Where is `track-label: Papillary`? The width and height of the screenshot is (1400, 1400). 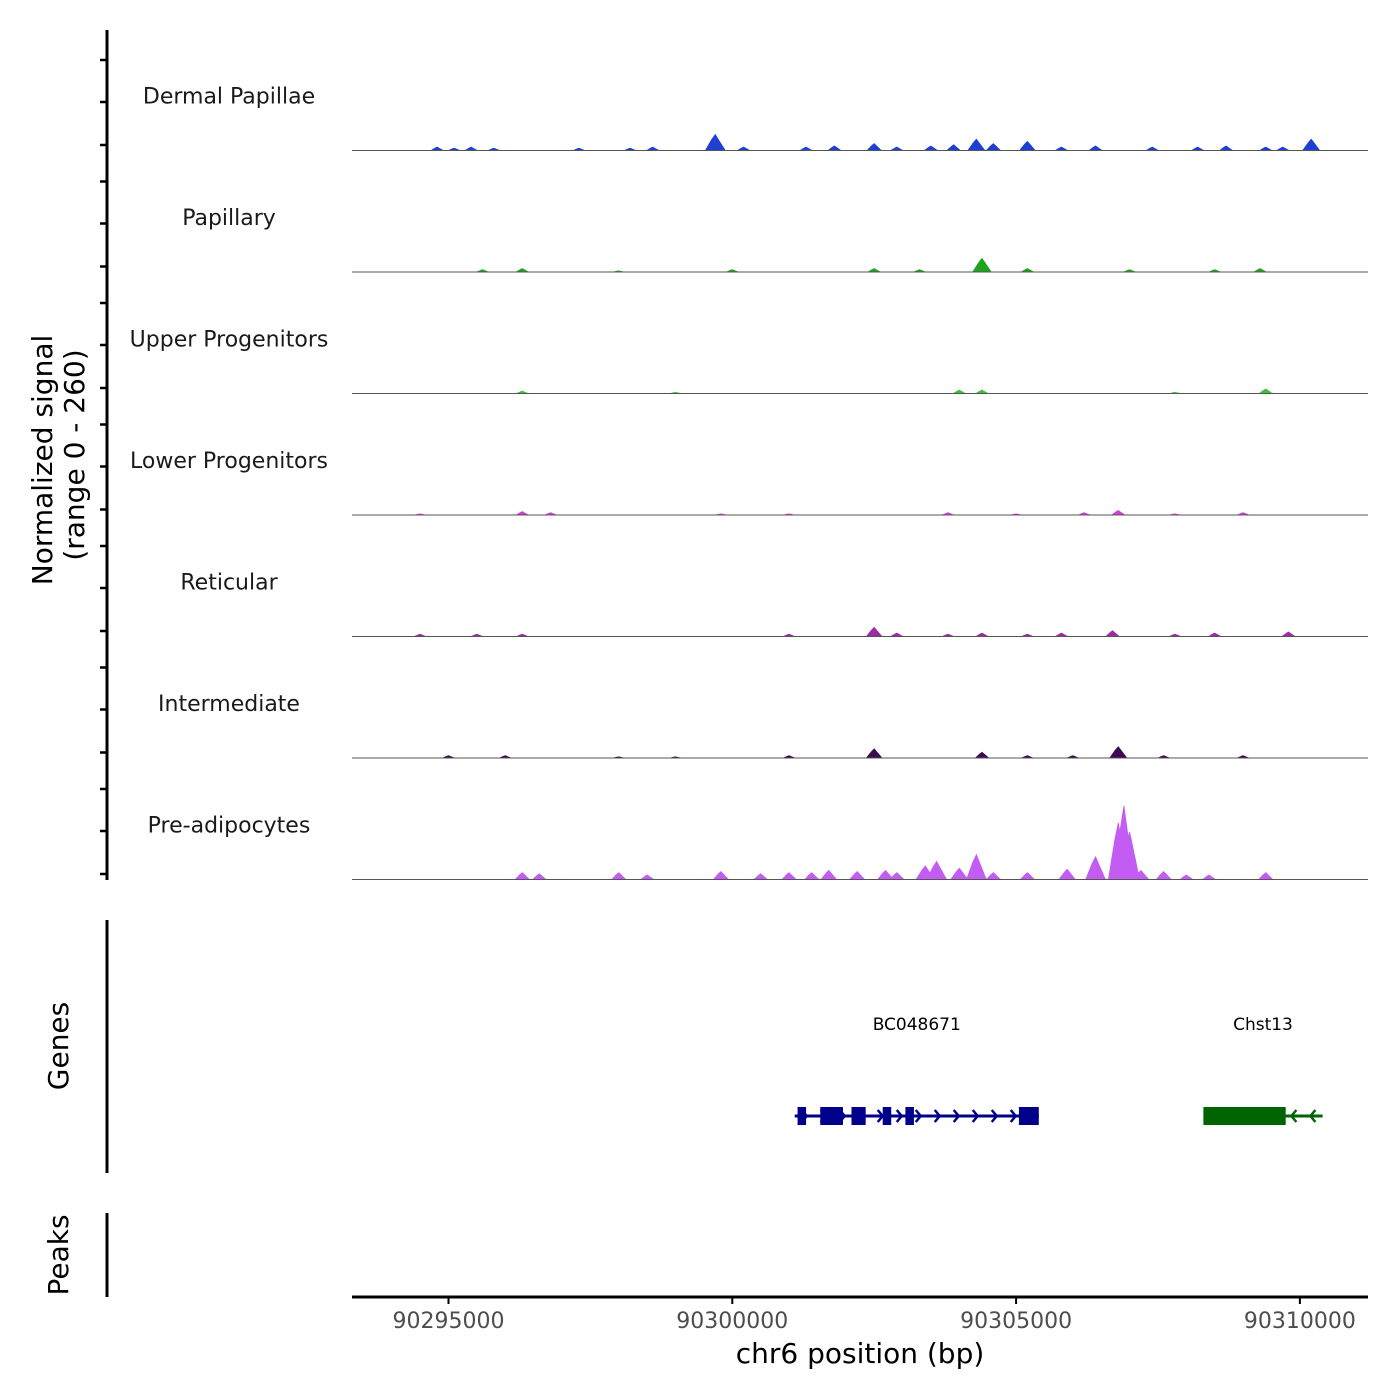 track-label: Papillary is located at coordinates (229, 218).